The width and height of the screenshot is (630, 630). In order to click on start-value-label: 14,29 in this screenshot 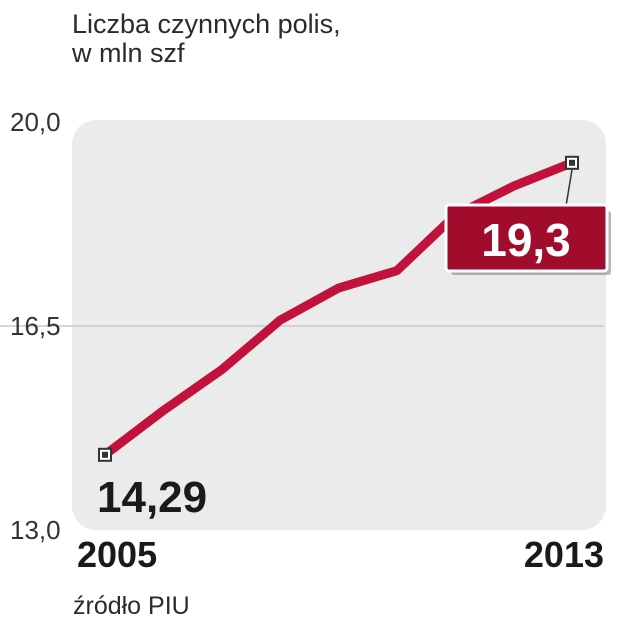, I will do `click(152, 497)`.